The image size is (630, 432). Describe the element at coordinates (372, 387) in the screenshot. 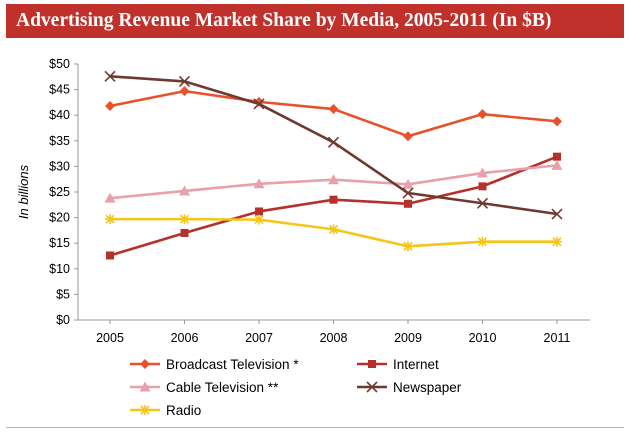

I see `legend-marker-newspaper` at that location.